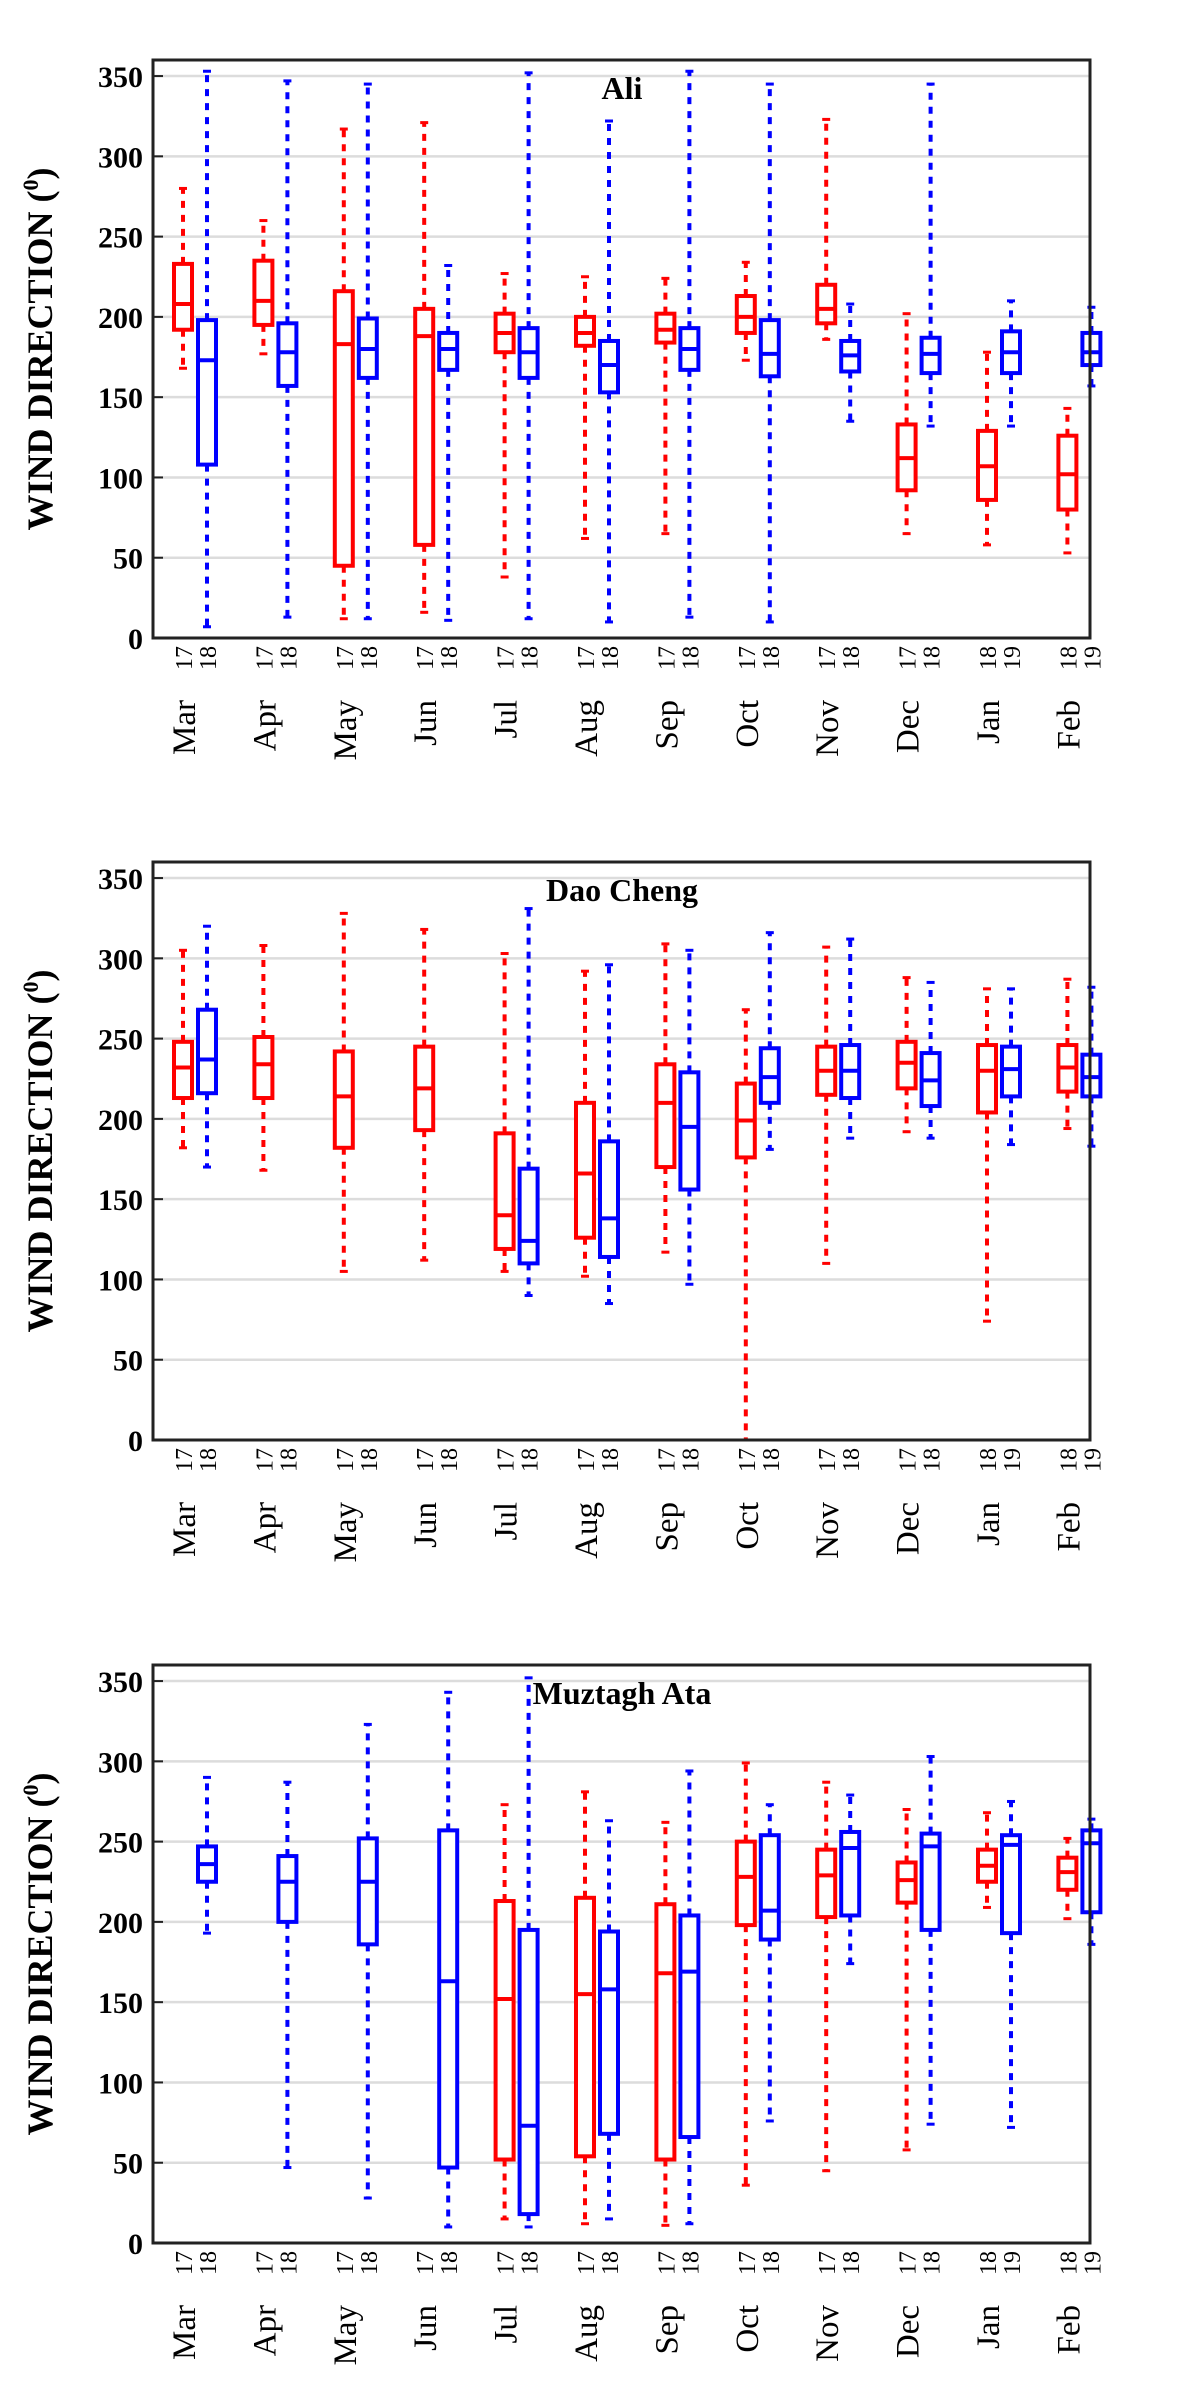 The width and height of the screenshot is (1200, 2400). What do you see at coordinates (748, 2329) in the screenshot?
I see `x-month-label: Oct` at bounding box center [748, 2329].